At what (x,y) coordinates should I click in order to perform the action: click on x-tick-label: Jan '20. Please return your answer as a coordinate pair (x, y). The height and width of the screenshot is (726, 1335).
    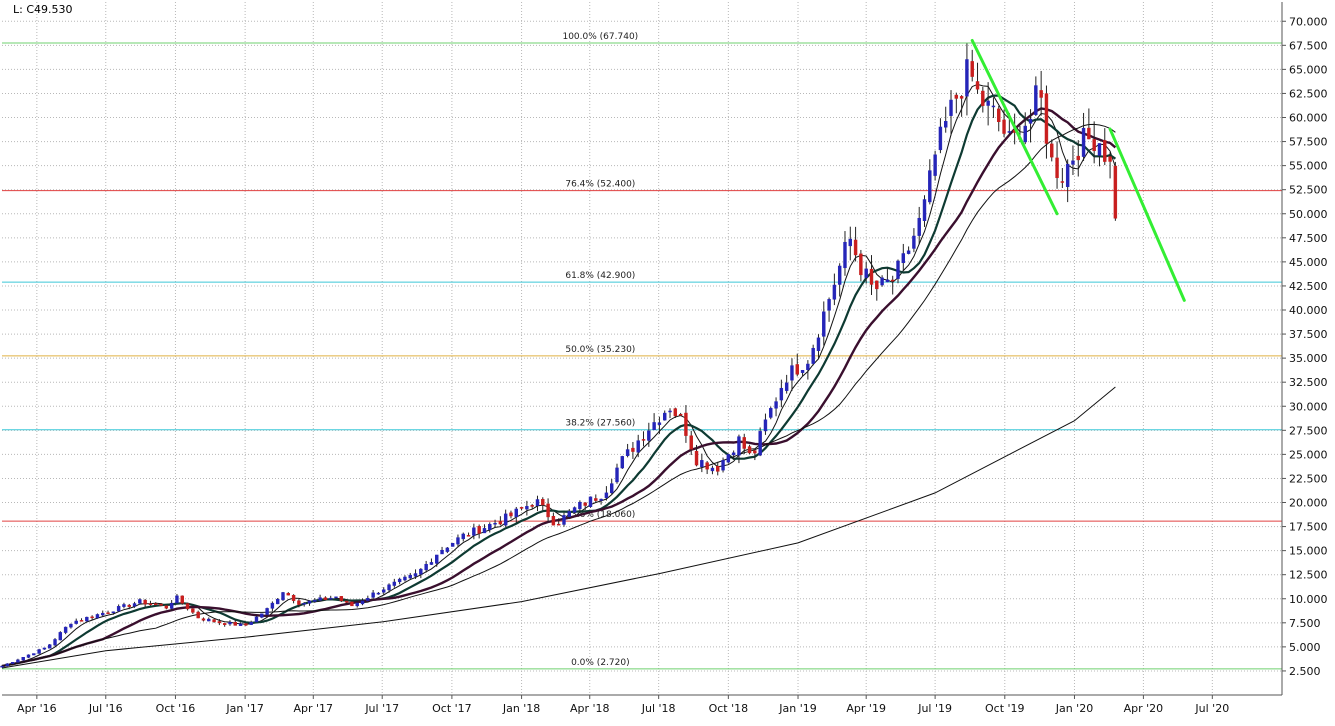
    Looking at the image, I should click on (1074, 708).